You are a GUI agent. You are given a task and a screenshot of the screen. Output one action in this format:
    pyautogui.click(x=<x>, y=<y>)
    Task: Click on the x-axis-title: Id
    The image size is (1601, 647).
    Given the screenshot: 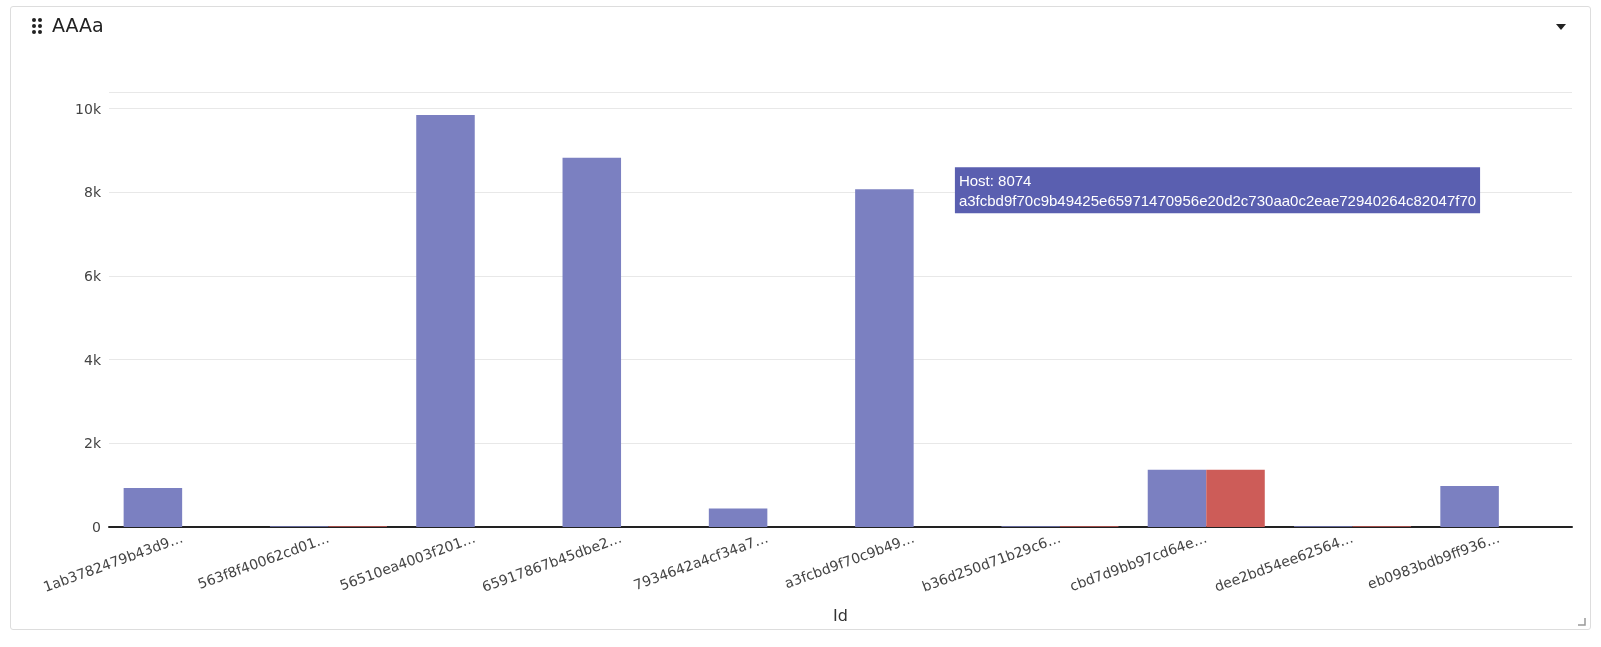 What is the action you would take?
    pyautogui.click(x=840, y=615)
    